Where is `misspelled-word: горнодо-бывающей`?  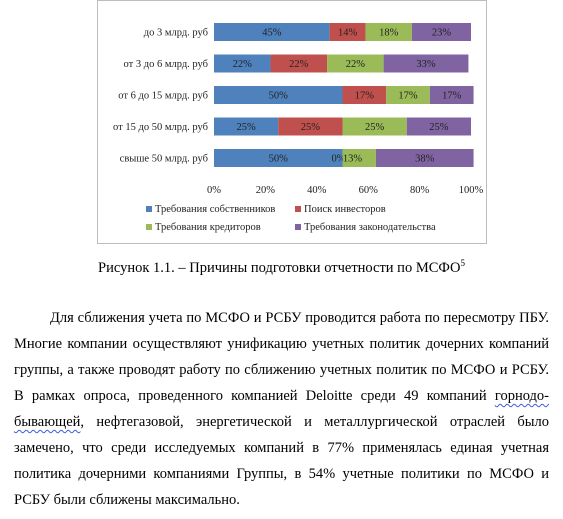
misspelled-word: горнодо-бывающей is located at coordinates (281, 409).